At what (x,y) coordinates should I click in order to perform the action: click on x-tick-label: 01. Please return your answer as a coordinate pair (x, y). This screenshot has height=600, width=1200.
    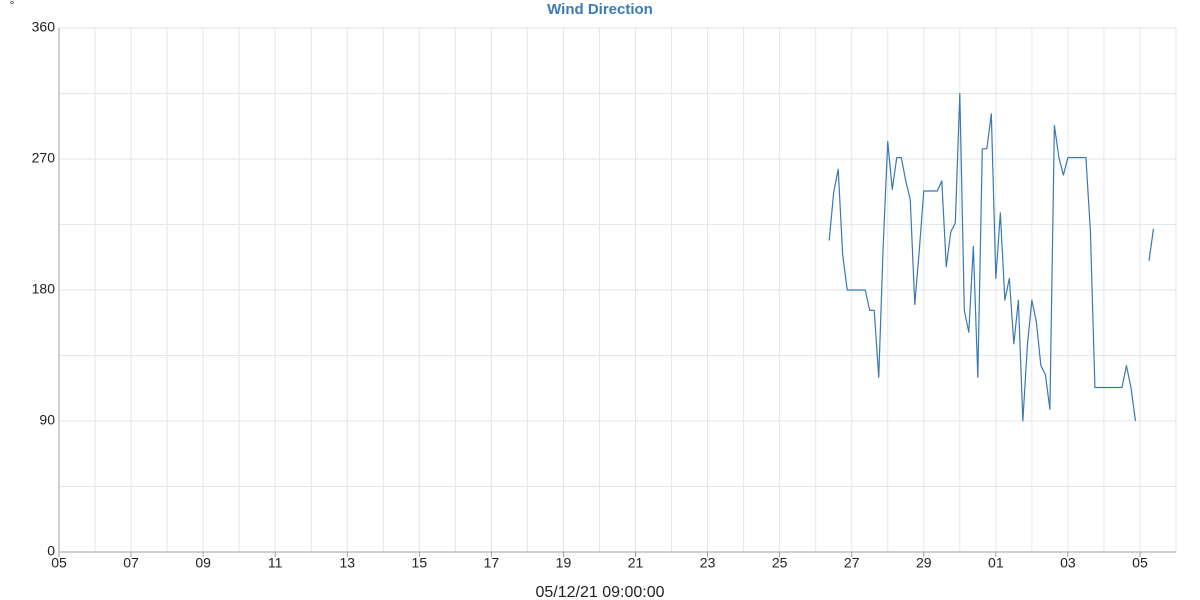
    Looking at the image, I should click on (996, 563).